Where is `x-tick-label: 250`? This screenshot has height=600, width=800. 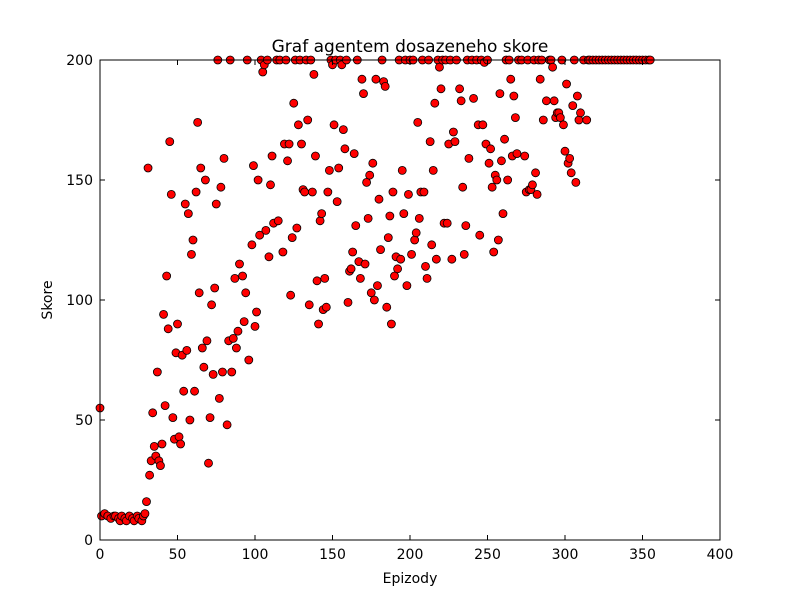 x-tick-label: 250 is located at coordinates (487, 555).